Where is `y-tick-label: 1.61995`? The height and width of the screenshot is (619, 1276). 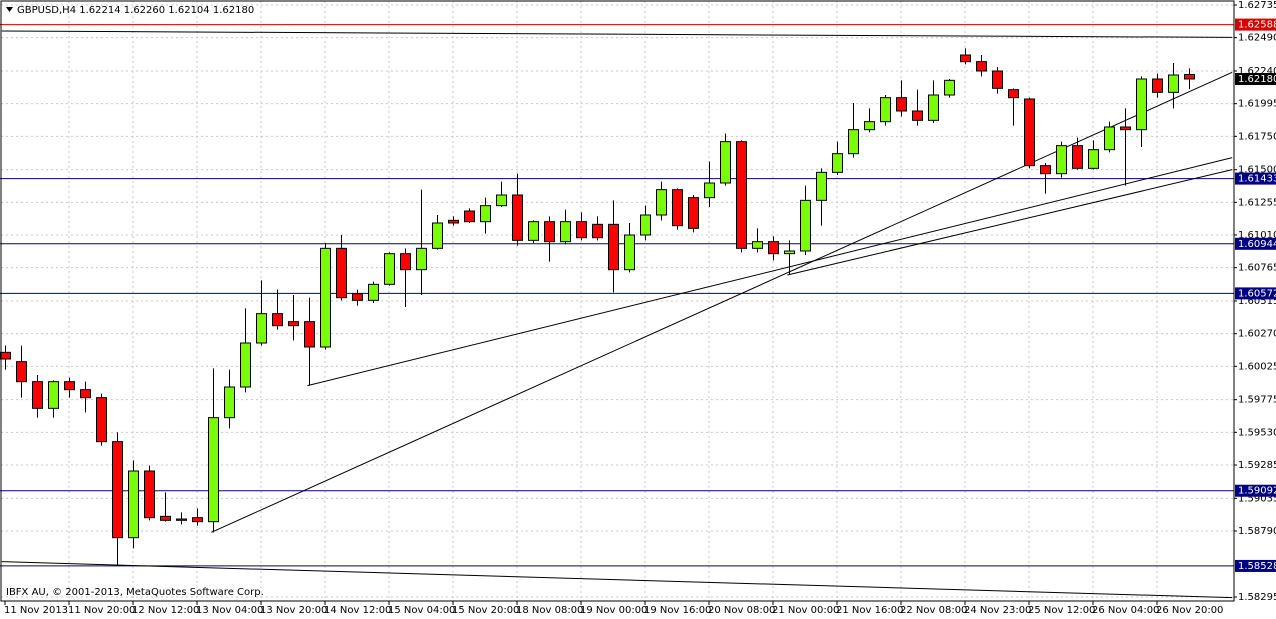
y-tick-label: 1.61995 is located at coordinates (1257, 104).